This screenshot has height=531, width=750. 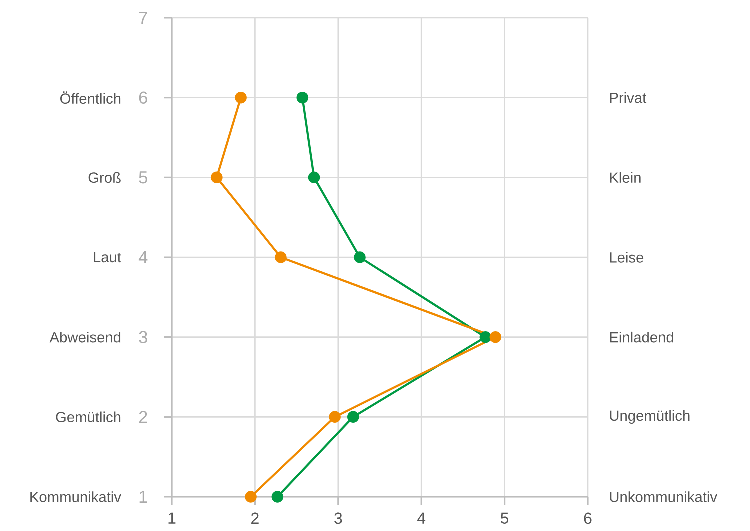 I want to click on text: 4, so click(x=143, y=258).